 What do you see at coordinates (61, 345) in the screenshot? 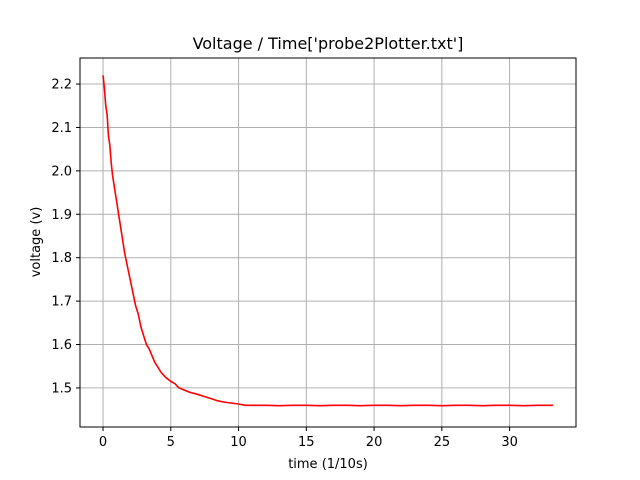
I see `y-tick-label: 1.6` at bounding box center [61, 345].